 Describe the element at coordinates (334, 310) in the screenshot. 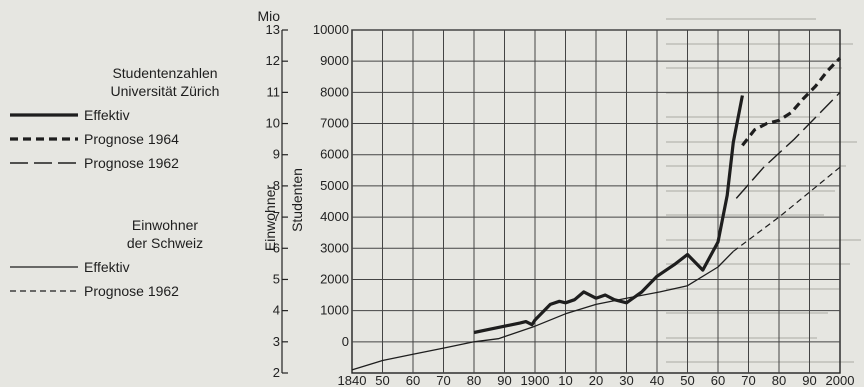

I see `right-axis-tick-label: 1000` at that location.